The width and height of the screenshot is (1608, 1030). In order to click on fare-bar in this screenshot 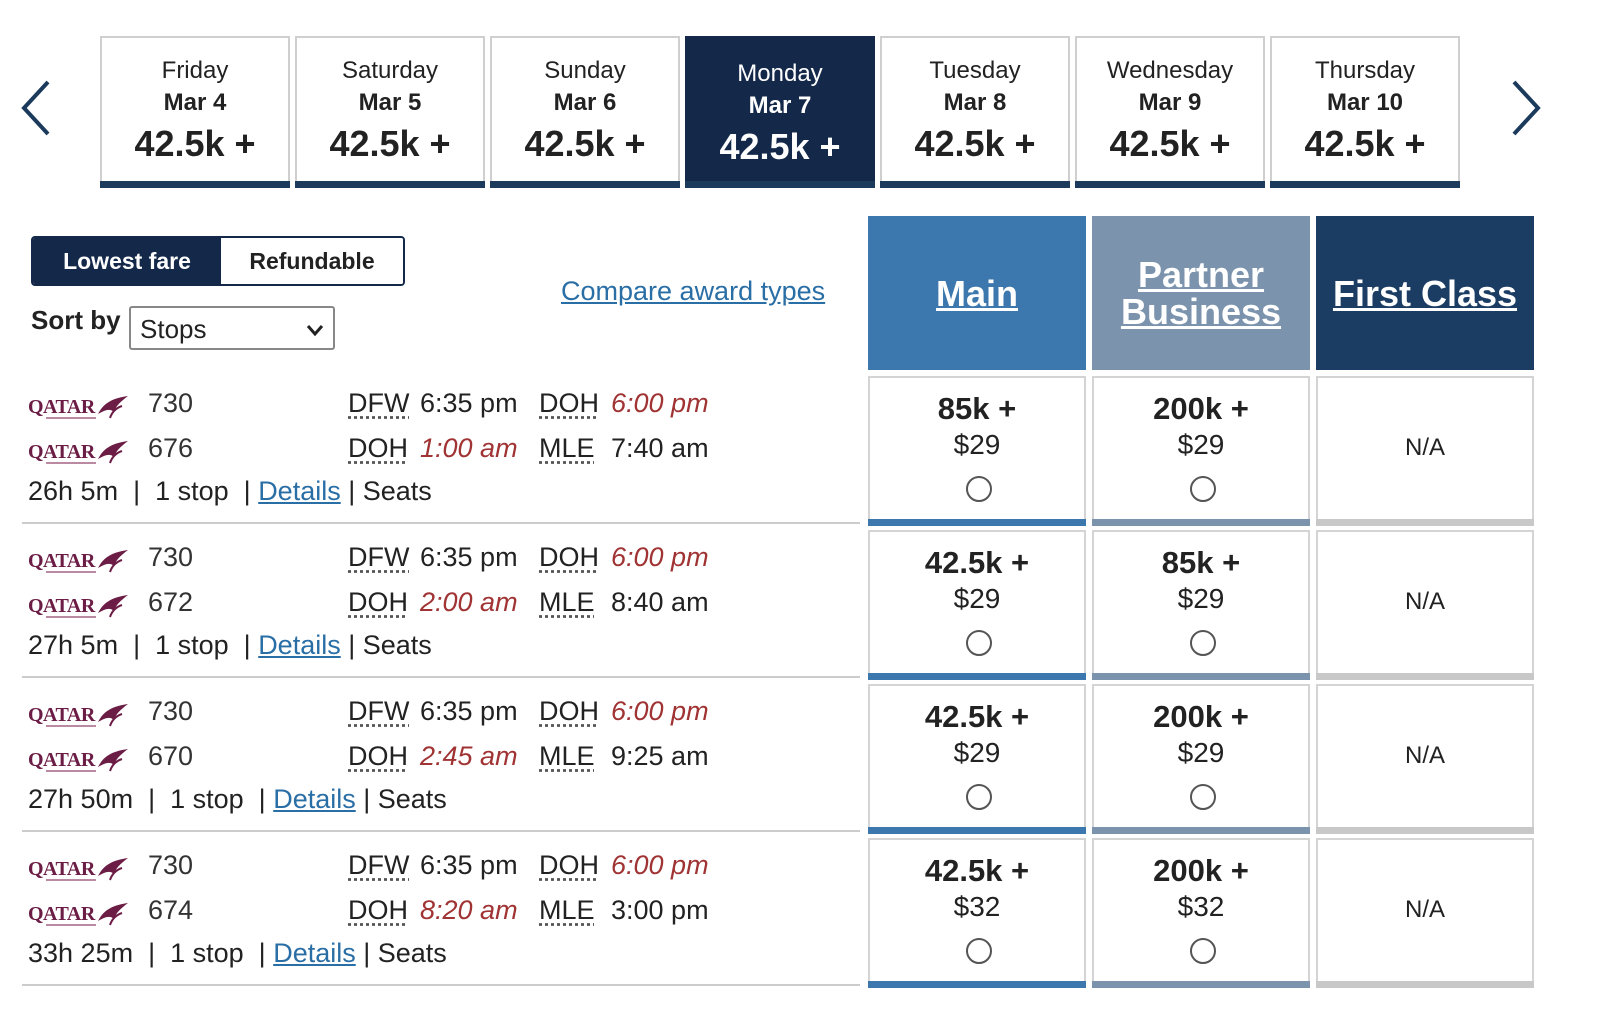, I will do `click(977, 830)`.